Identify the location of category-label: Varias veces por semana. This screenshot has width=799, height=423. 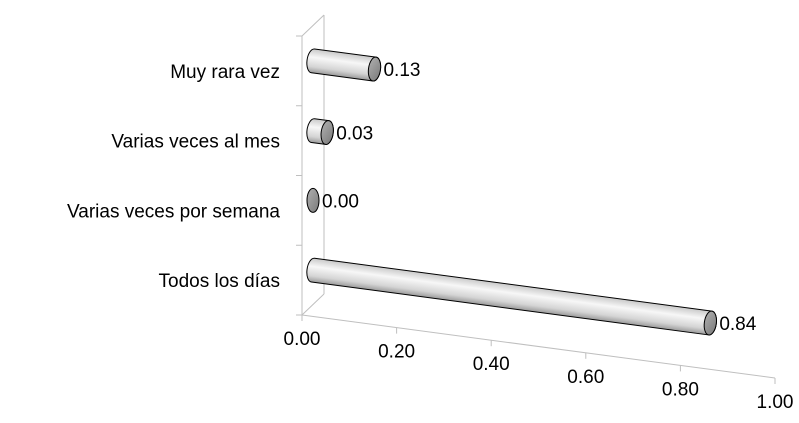
(173, 211).